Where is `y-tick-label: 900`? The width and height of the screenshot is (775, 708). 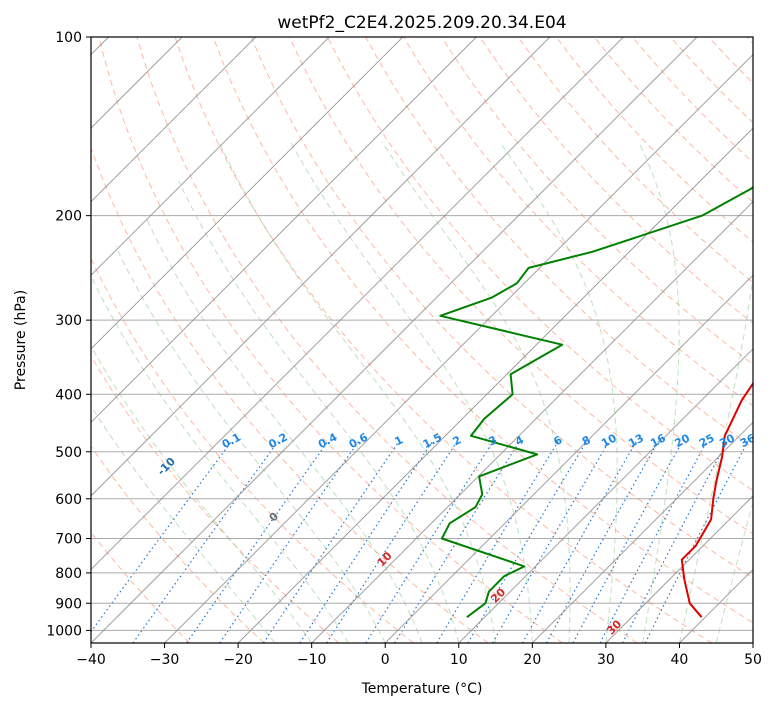 y-tick-label: 900 is located at coordinates (68, 604).